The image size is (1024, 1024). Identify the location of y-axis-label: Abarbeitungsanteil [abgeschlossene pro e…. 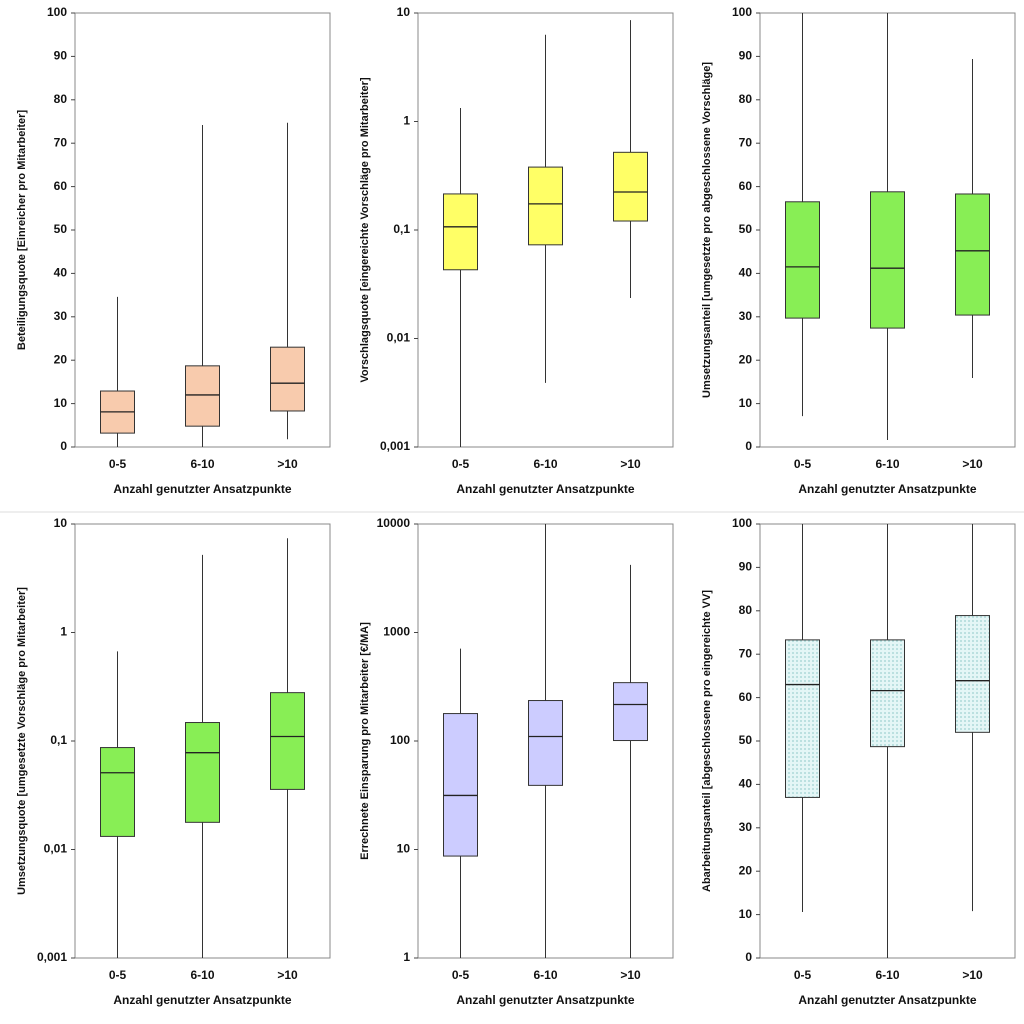
(707, 741).